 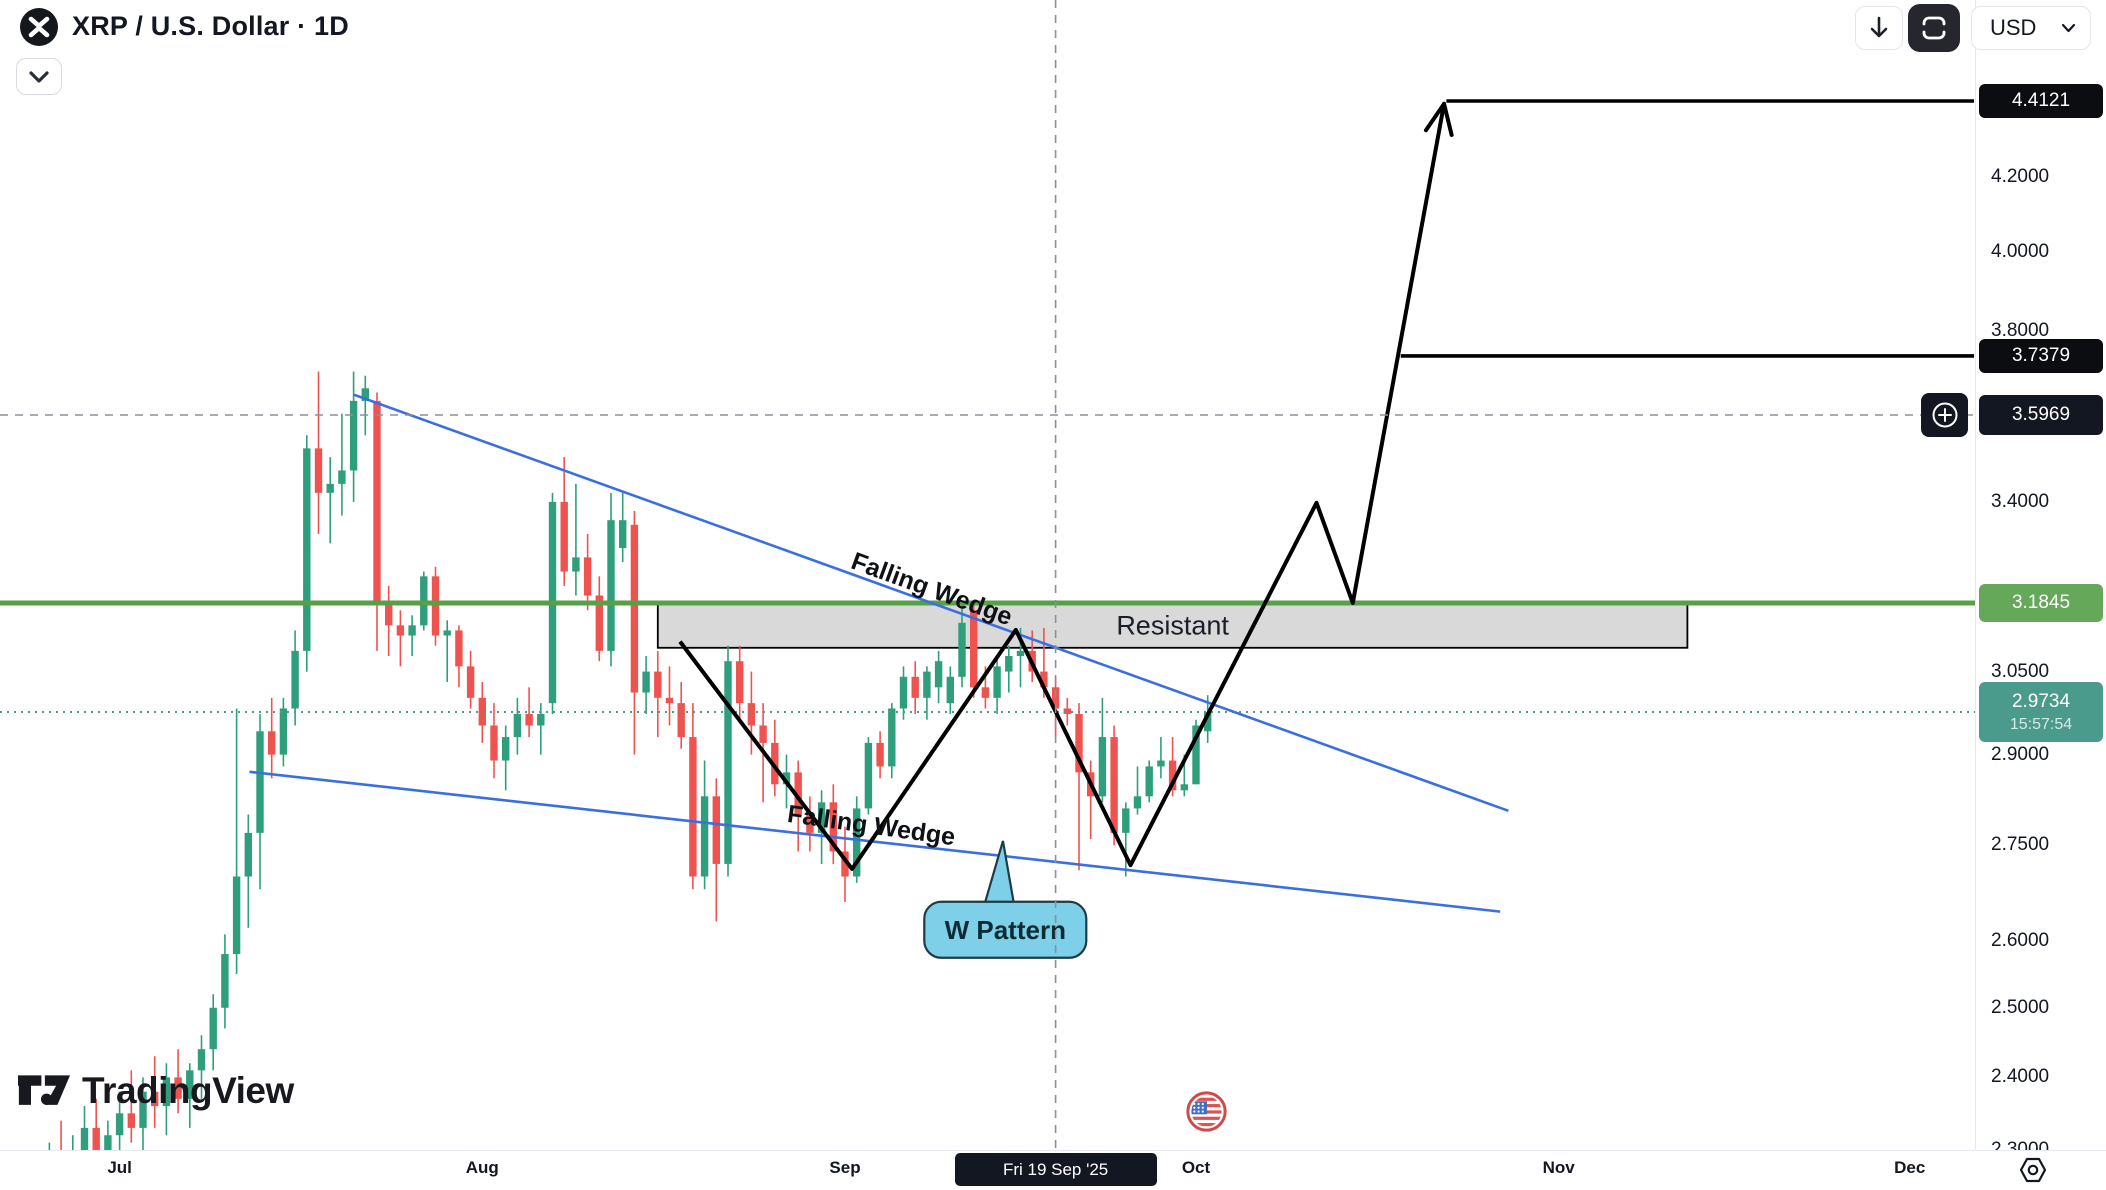 I want to click on snapshot-button, so click(x=1934, y=28).